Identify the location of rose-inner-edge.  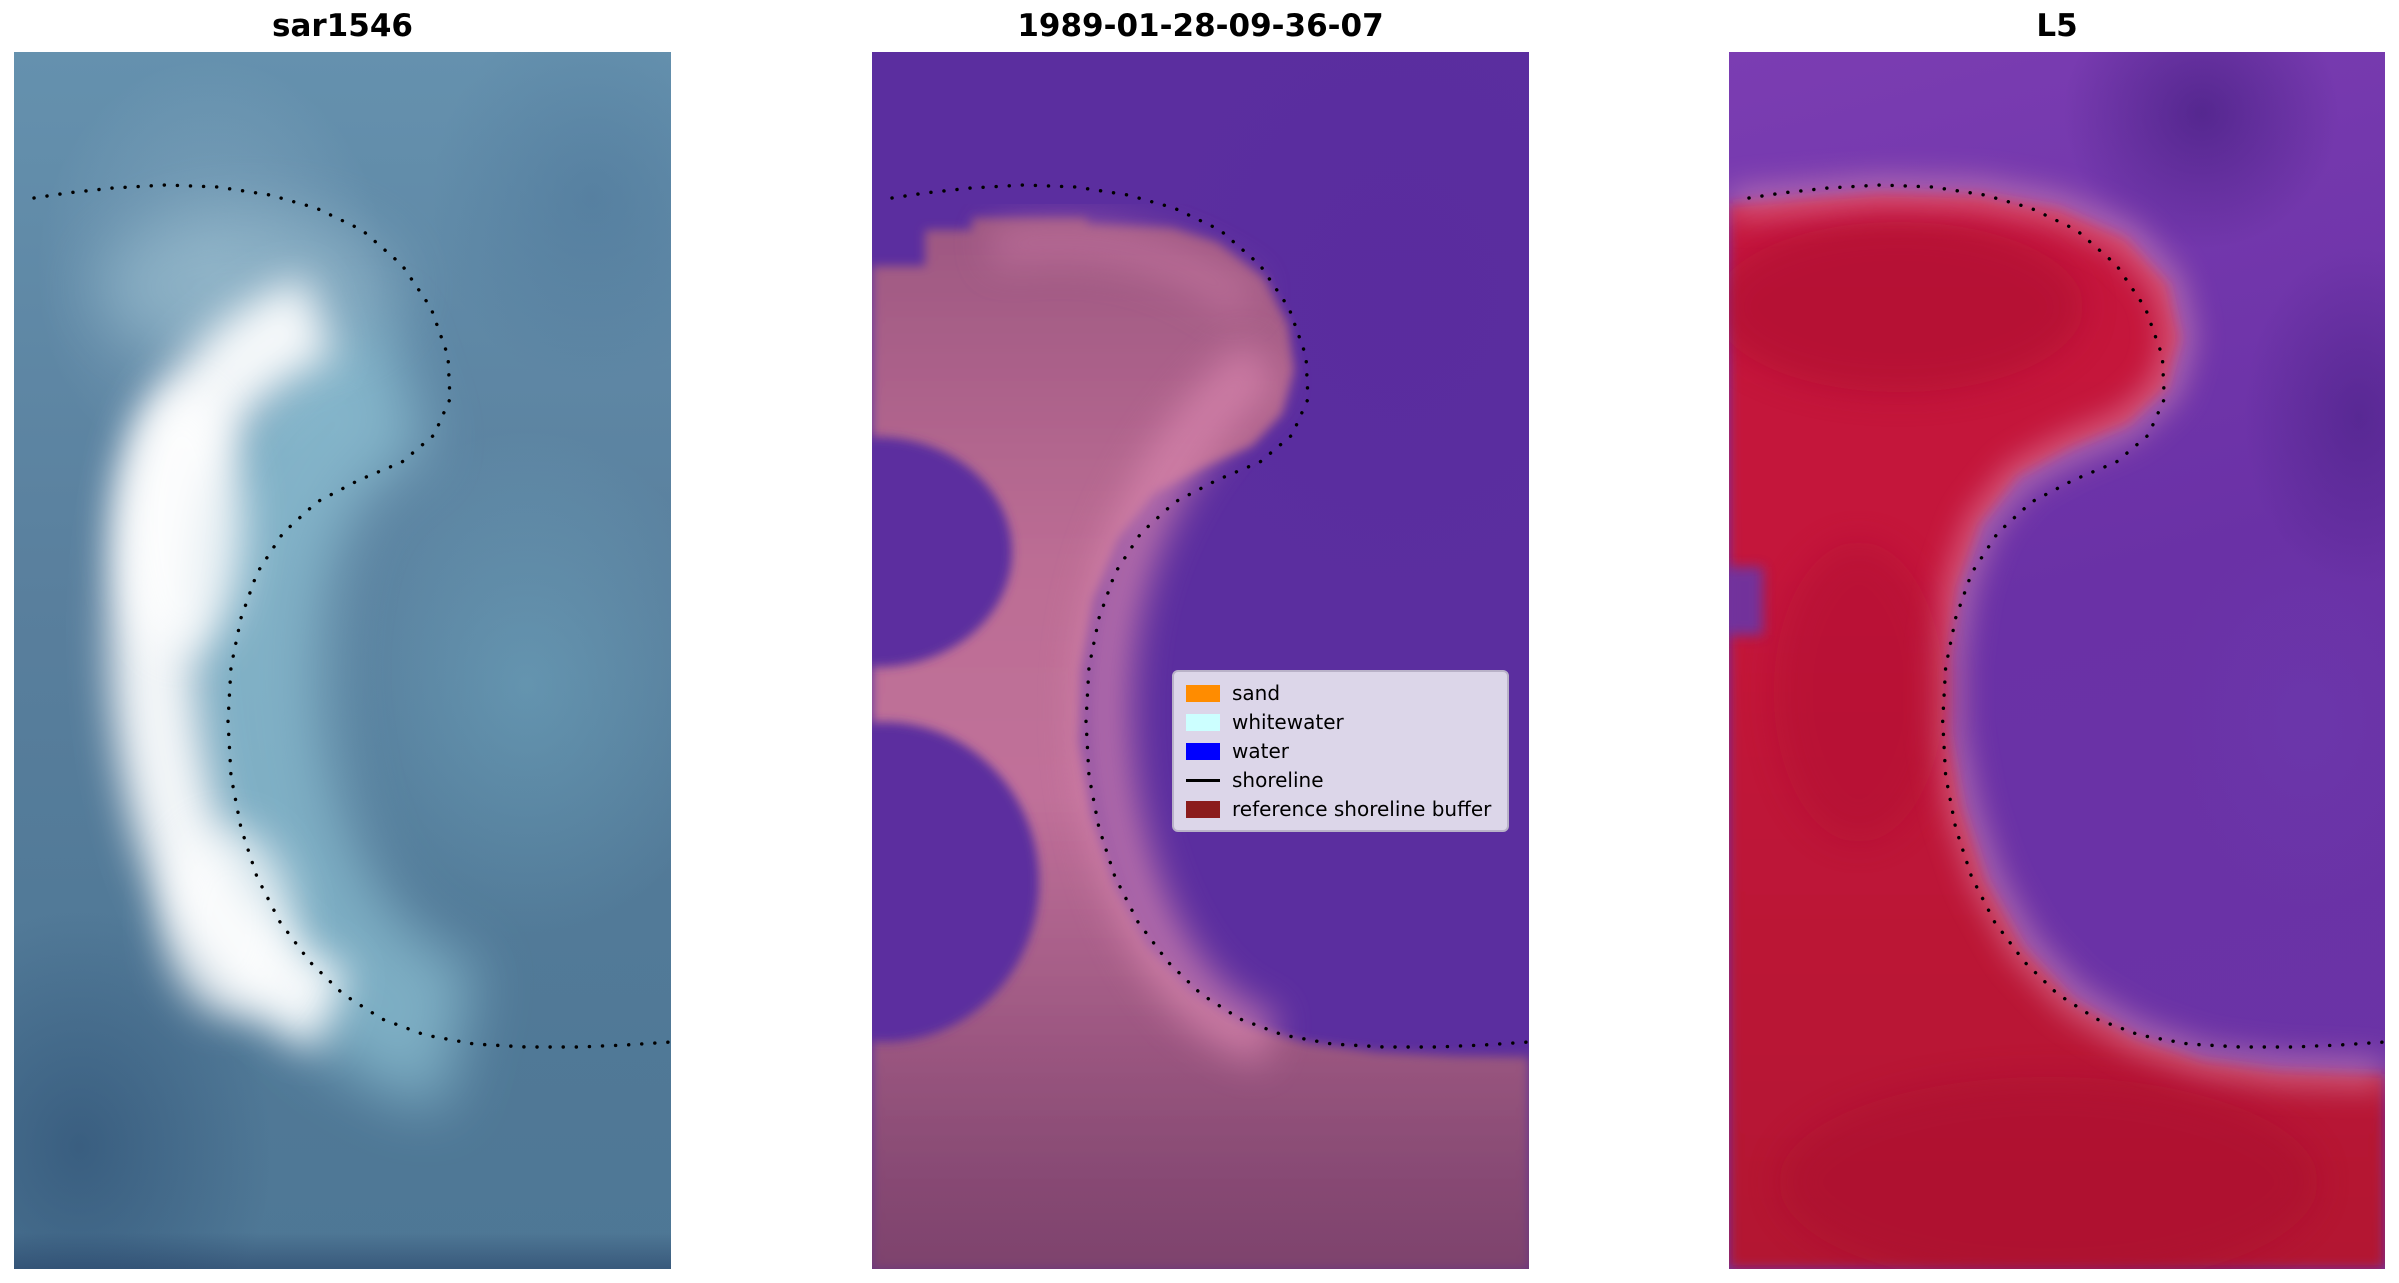
(1178, 703).